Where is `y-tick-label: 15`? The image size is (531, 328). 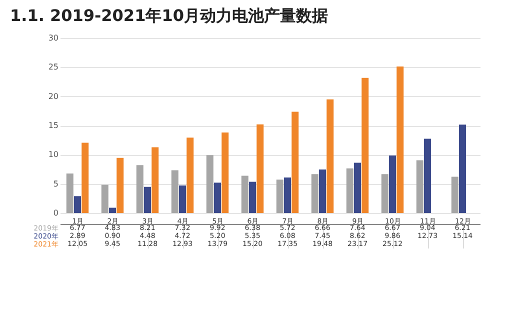 y-tick-label: 15 is located at coordinates (53, 125).